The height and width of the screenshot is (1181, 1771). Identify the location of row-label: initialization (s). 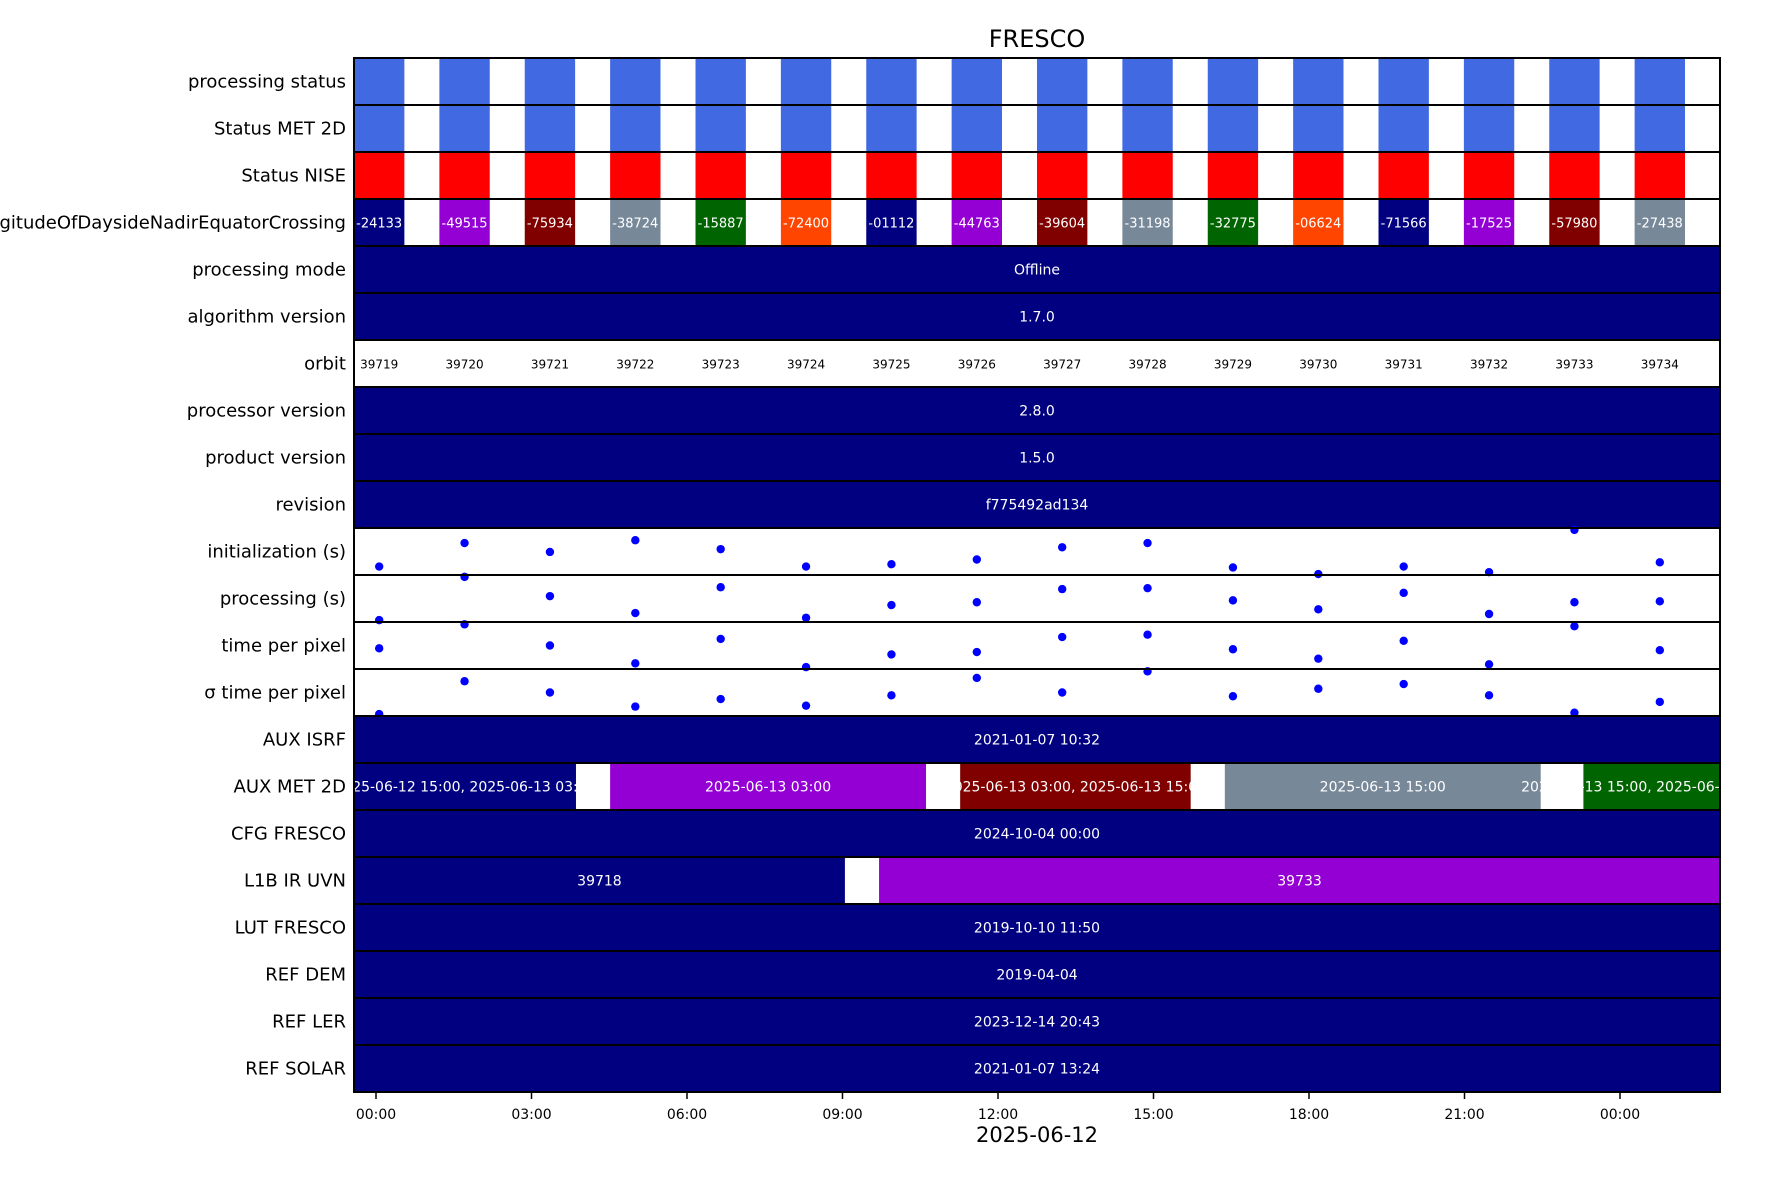
(276, 552).